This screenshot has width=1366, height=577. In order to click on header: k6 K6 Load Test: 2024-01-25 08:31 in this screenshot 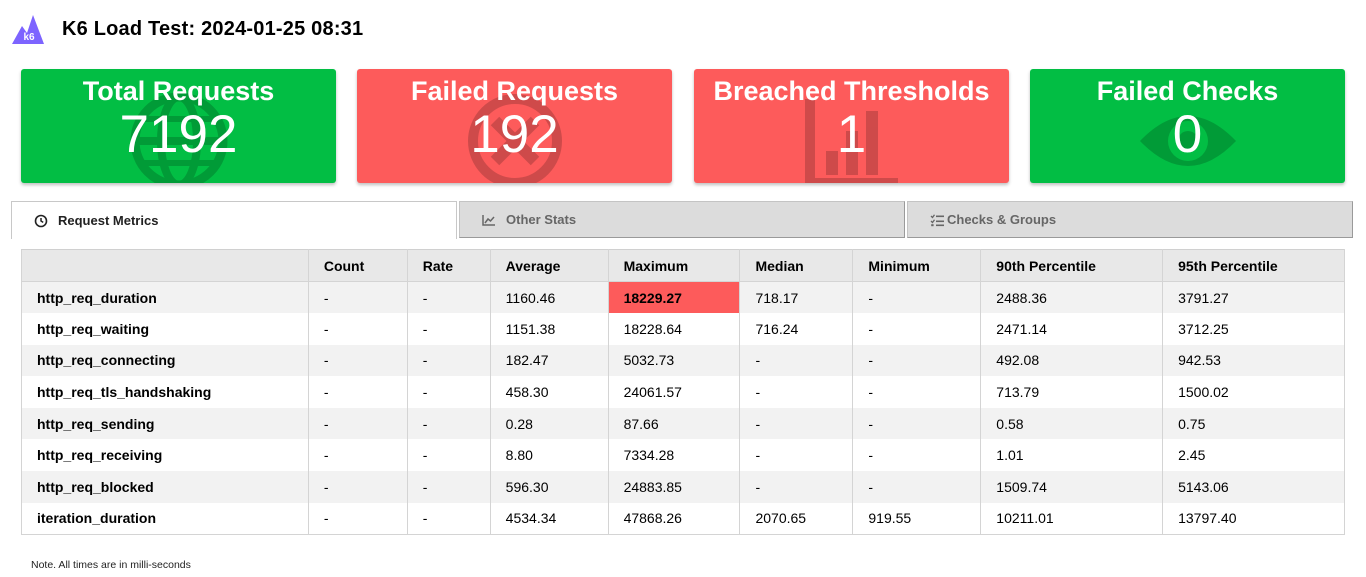, I will do `click(187, 29)`.